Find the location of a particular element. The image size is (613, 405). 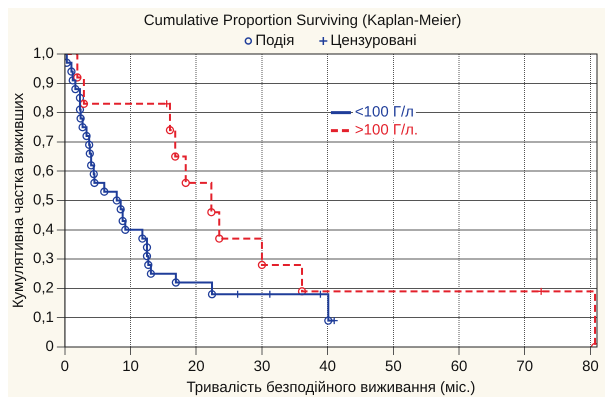

x-tick-label: 70 is located at coordinates (525, 367).